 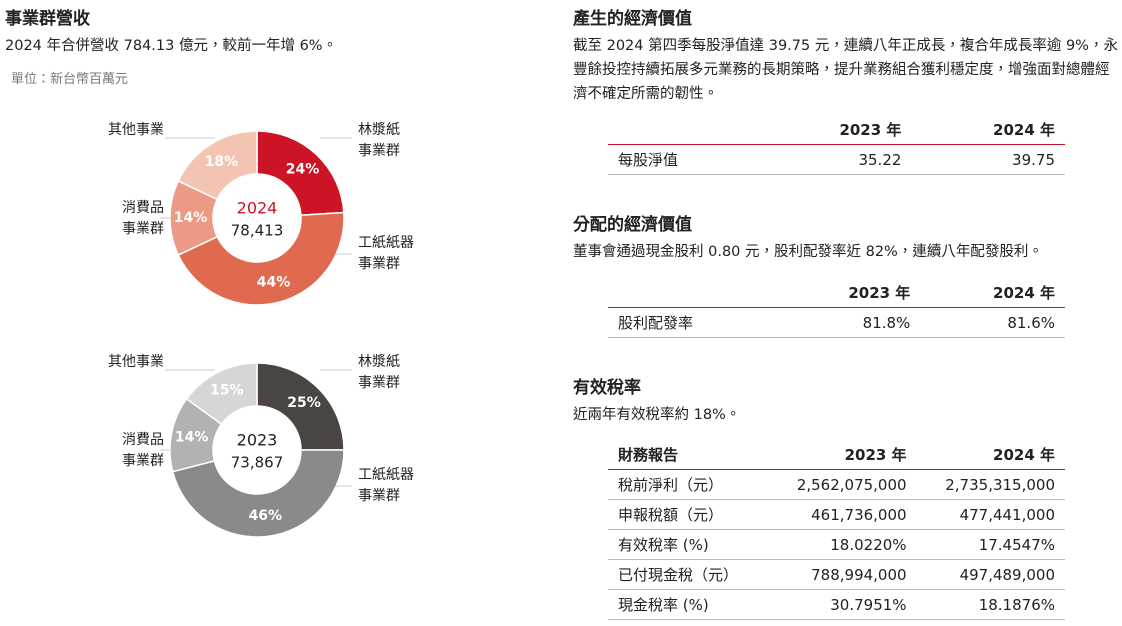 I want to click on table-row: 現金稅率 (%) 30.7951% 18.1876%, so click(x=836, y=604).